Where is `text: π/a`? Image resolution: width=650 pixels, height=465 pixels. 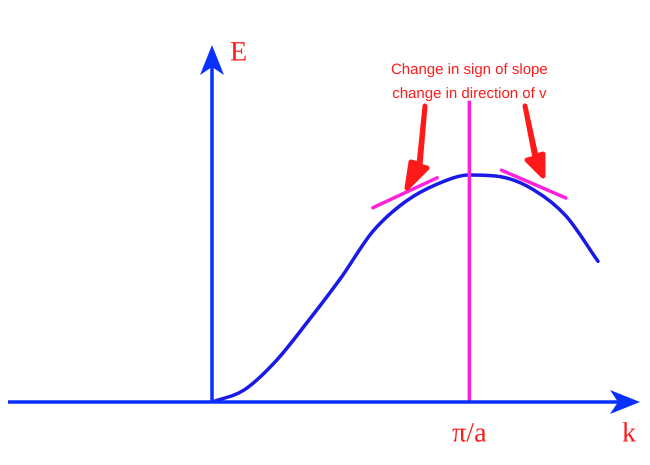
text: π/a is located at coordinates (470, 432).